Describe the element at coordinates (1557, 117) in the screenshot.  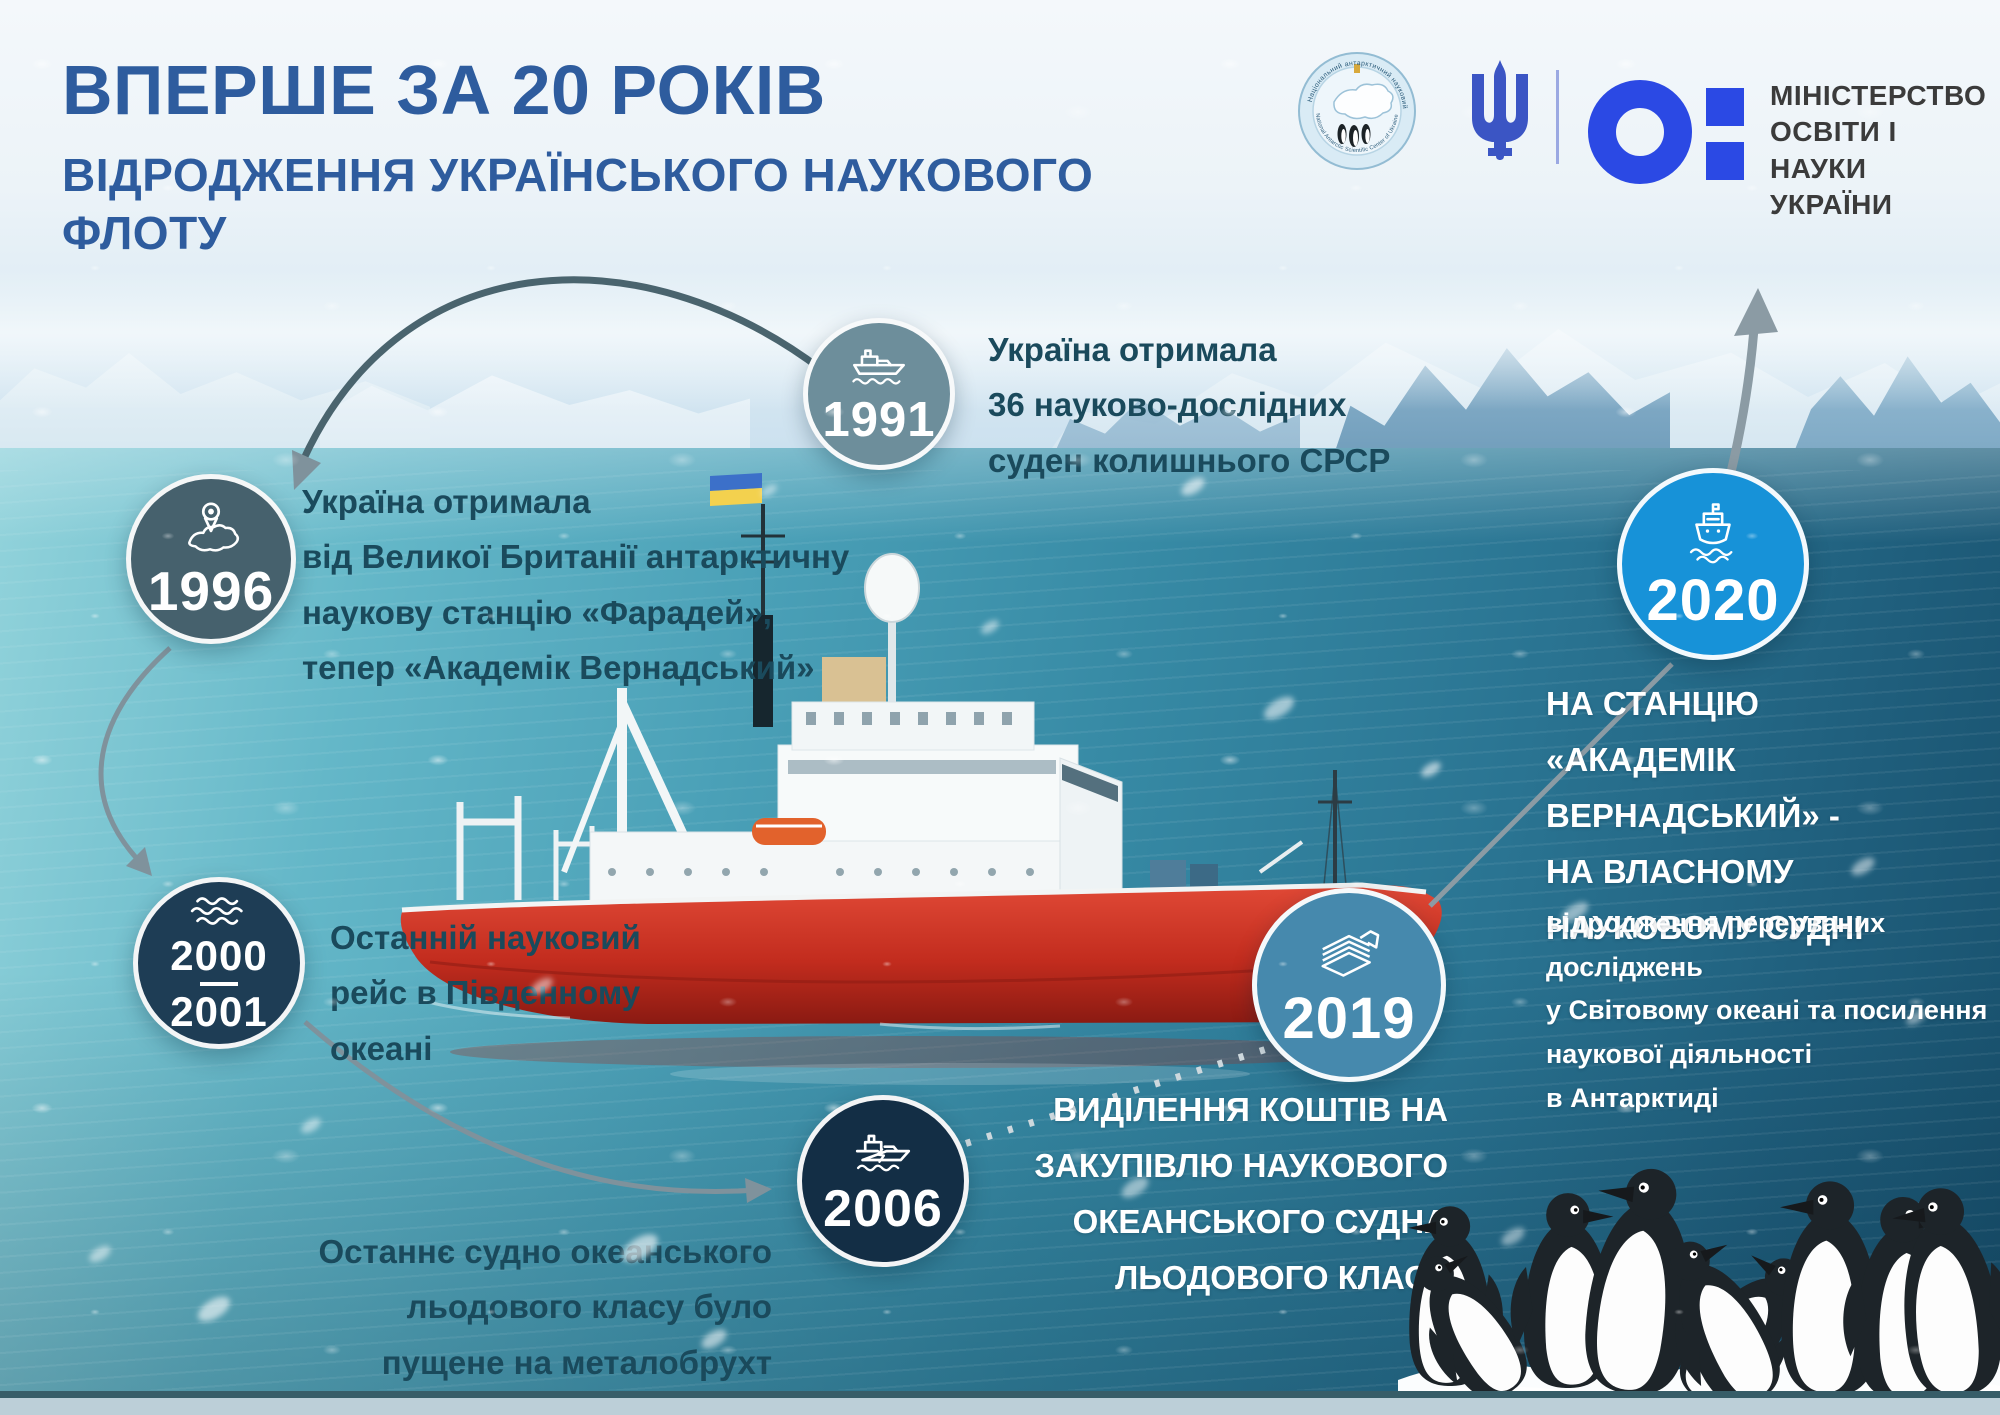
I see `logo-divider` at that location.